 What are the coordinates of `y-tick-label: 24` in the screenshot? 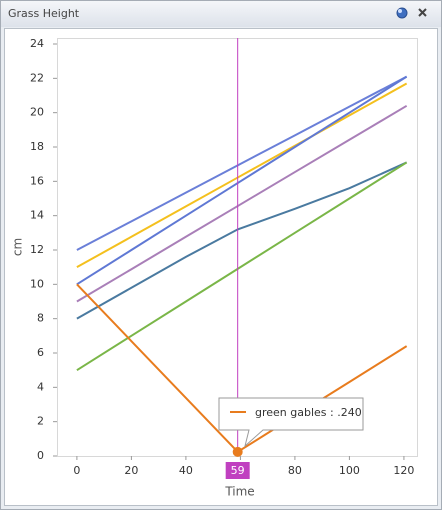 It's located at (37, 43).